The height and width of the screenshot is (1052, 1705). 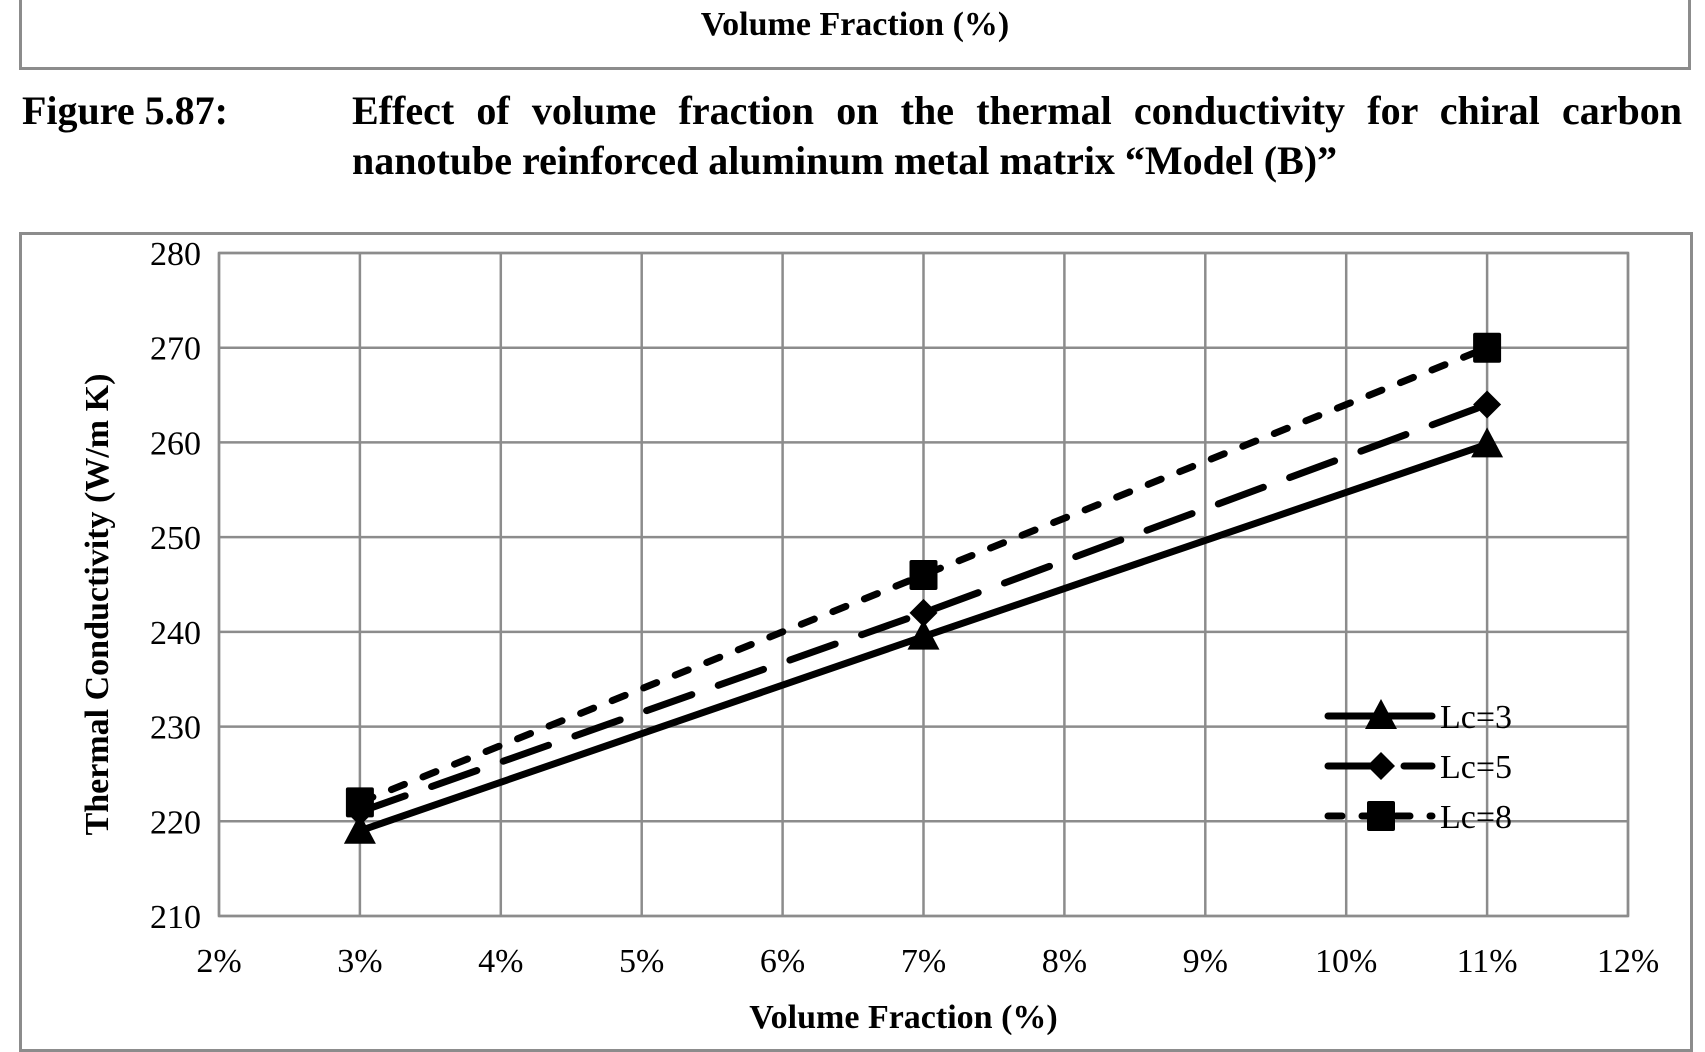 What do you see at coordinates (855, 24) in the screenshot?
I see `previous-figure-x-axis-title: Volume Fraction (%)` at bounding box center [855, 24].